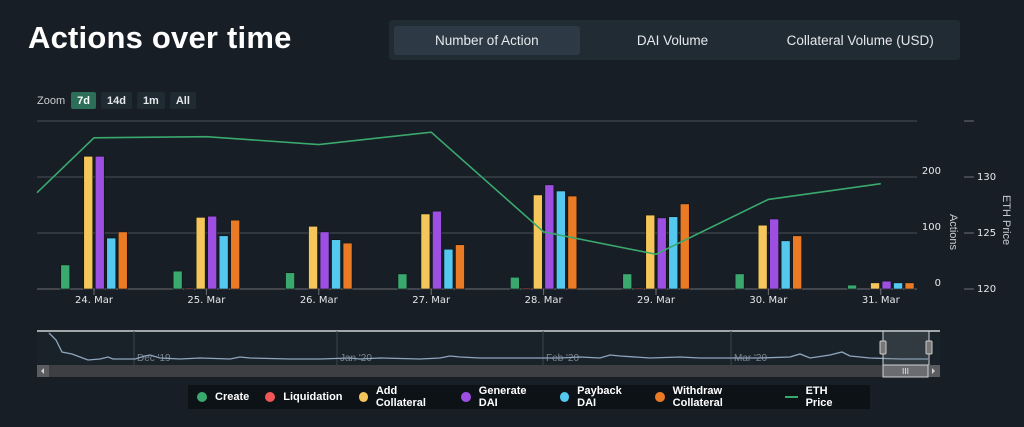 The height and width of the screenshot is (427, 1024). I want to click on y-axis-left-title: Actions, so click(953, 232).